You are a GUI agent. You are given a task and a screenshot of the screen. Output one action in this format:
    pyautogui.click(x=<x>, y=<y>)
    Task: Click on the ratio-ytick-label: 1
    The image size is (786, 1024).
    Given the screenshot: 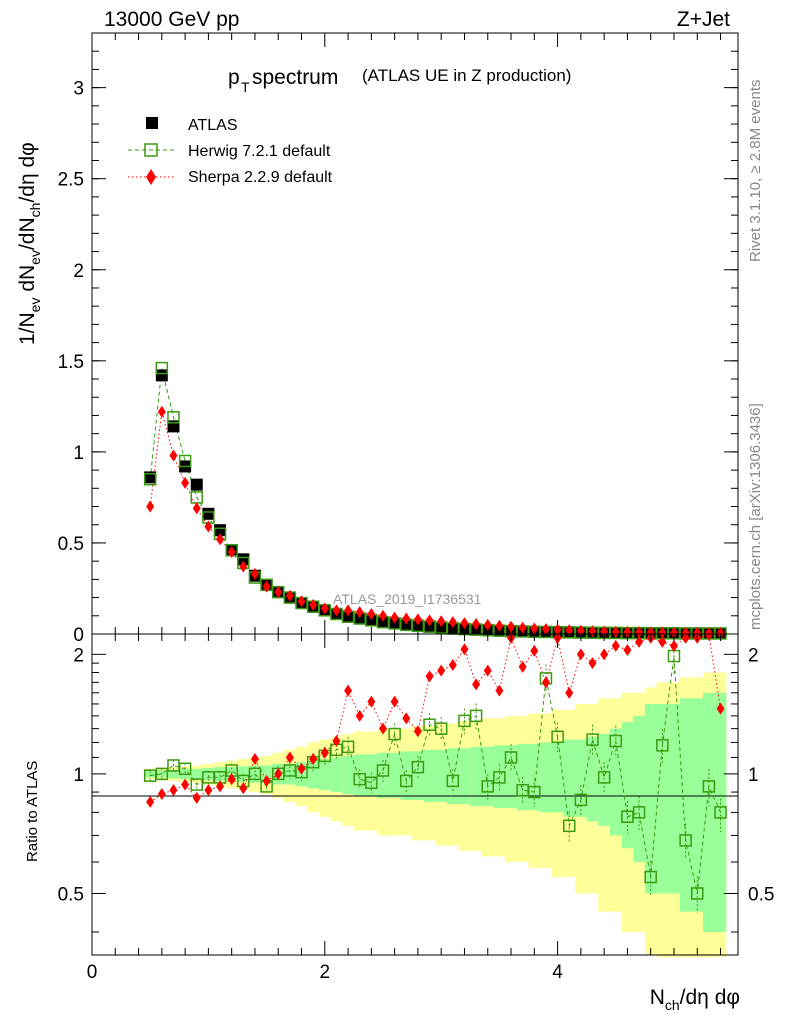 What is the action you would take?
    pyautogui.click(x=78, y=775)
    